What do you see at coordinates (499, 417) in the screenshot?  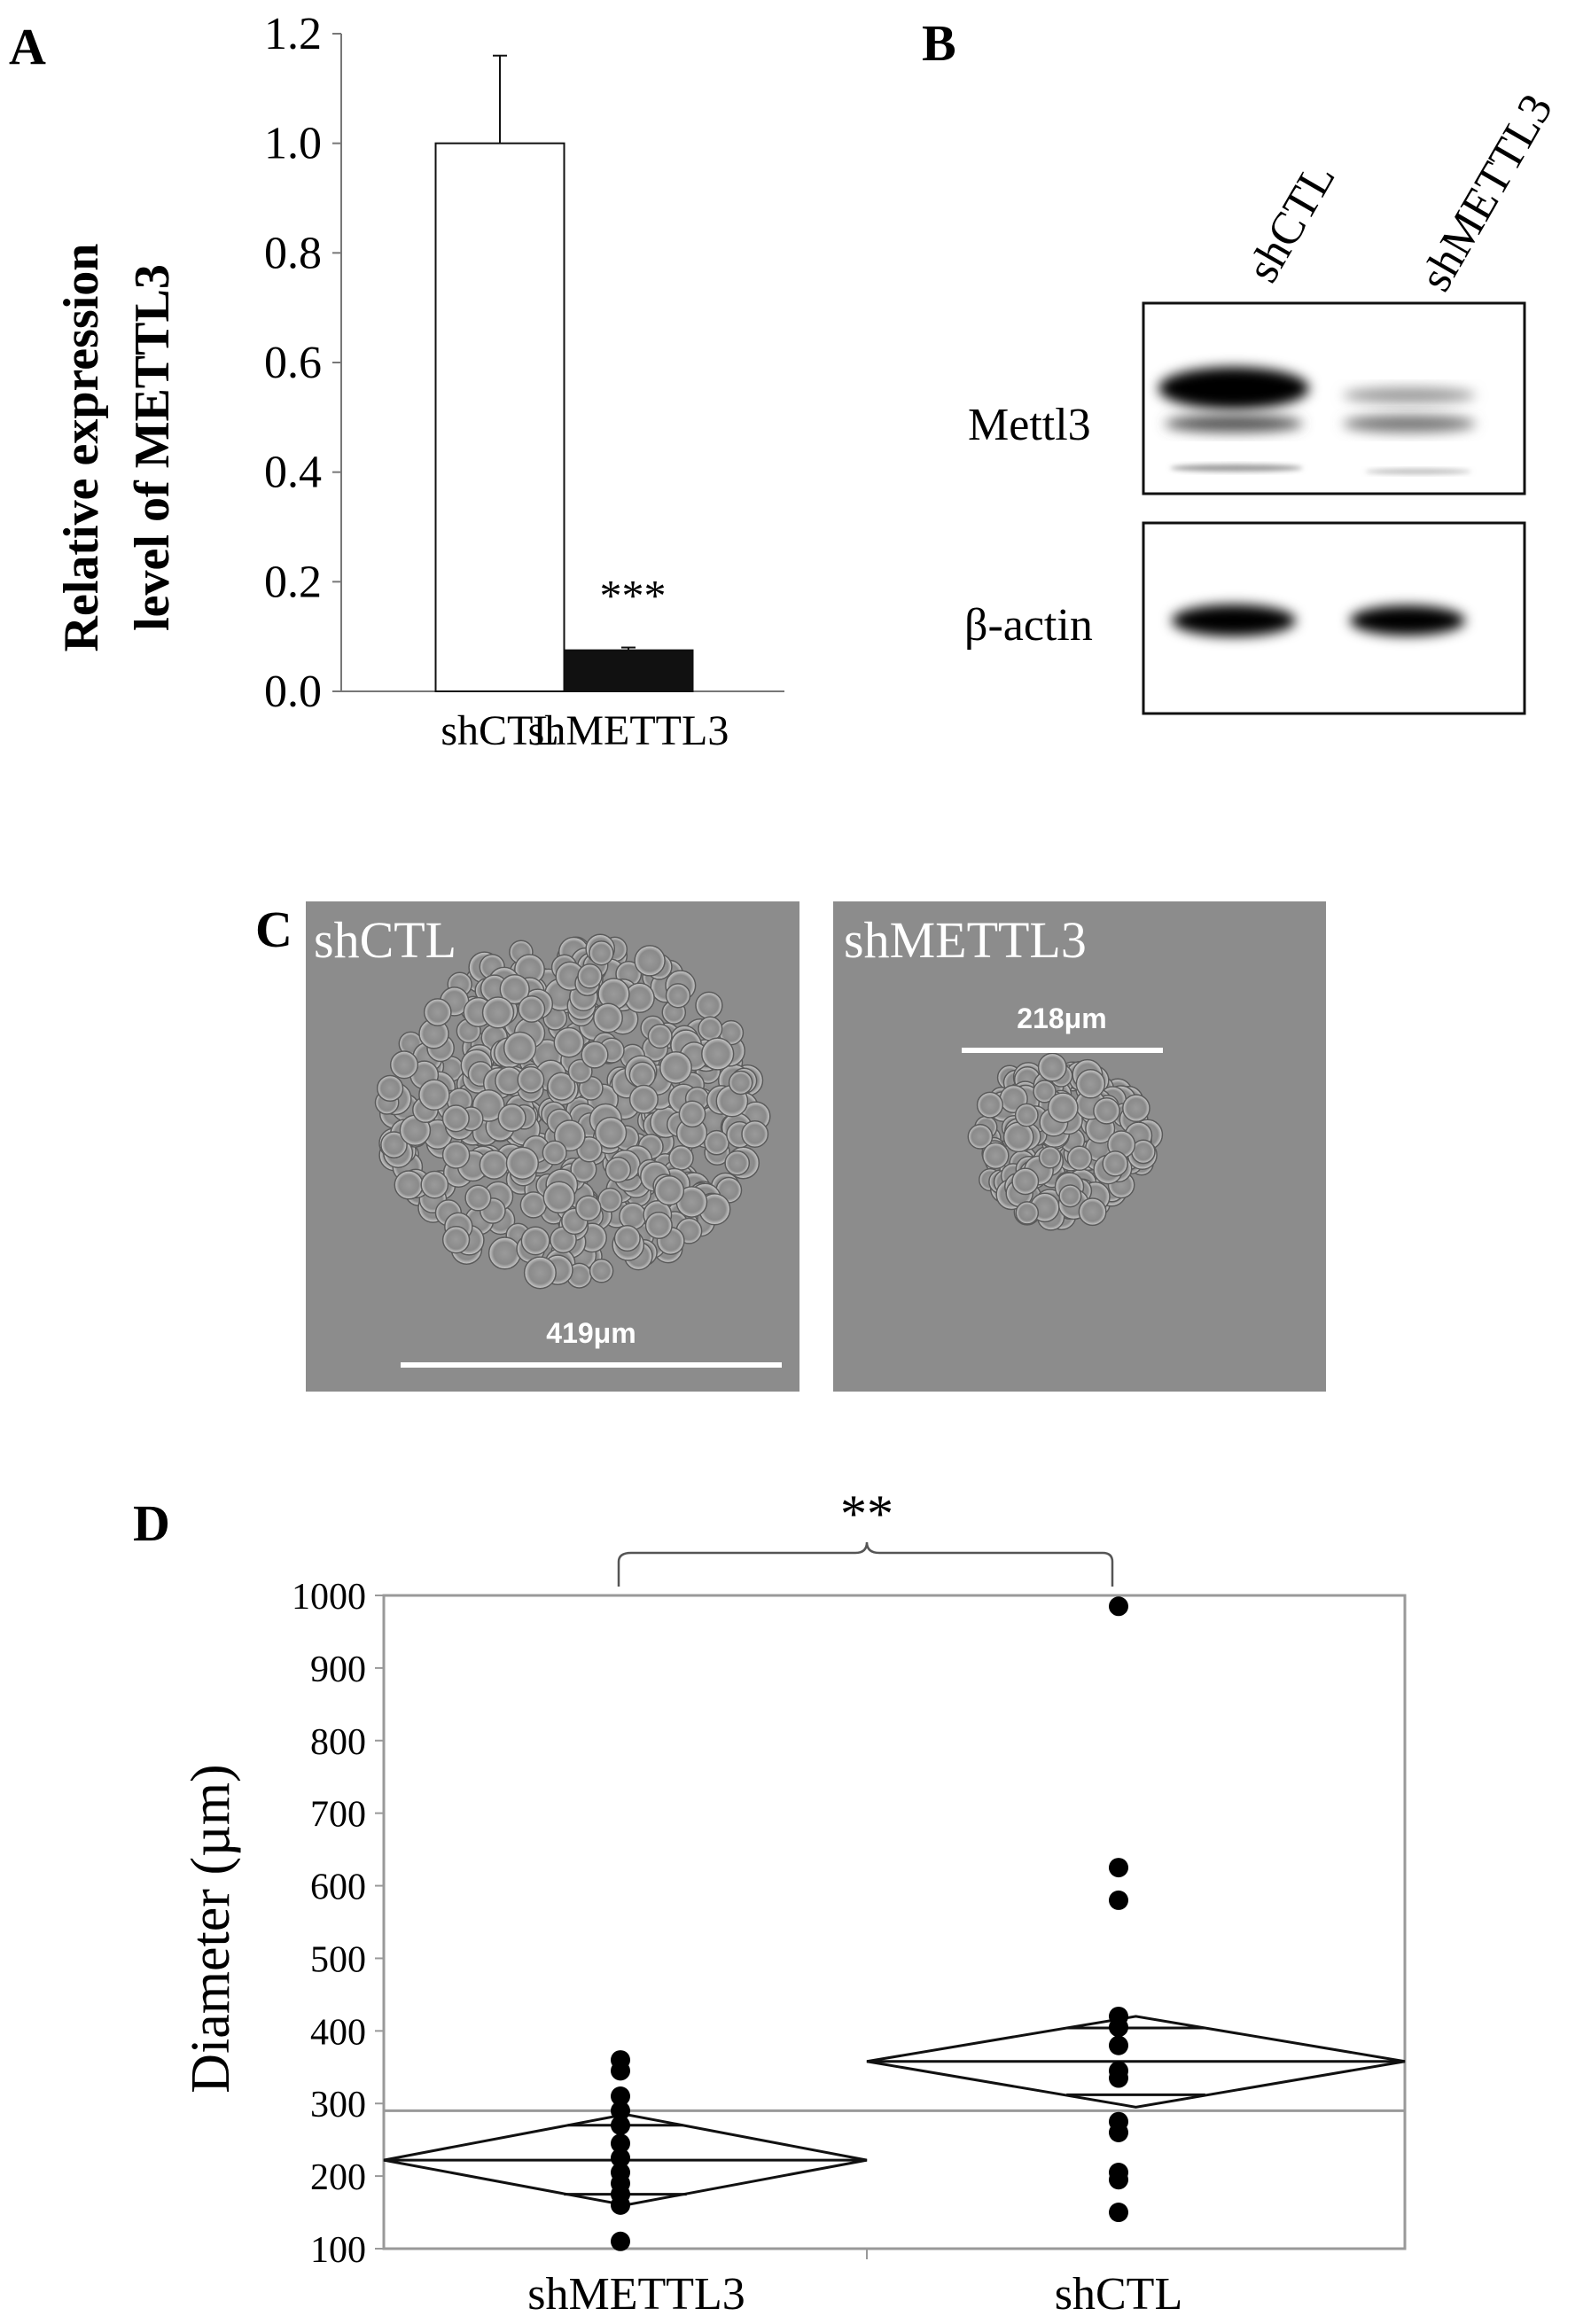 I see `bar-shctl` at bounding box center [499, 417].